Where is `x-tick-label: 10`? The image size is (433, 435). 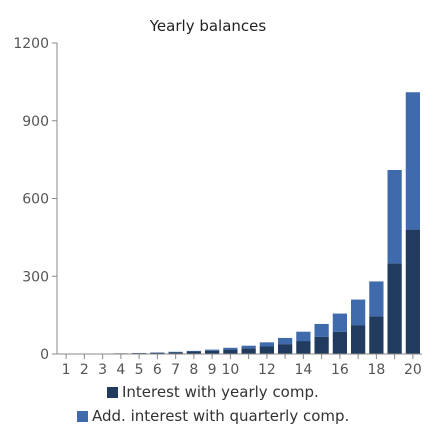
x-tick-label: 10 is located at coordinates (230, 370).